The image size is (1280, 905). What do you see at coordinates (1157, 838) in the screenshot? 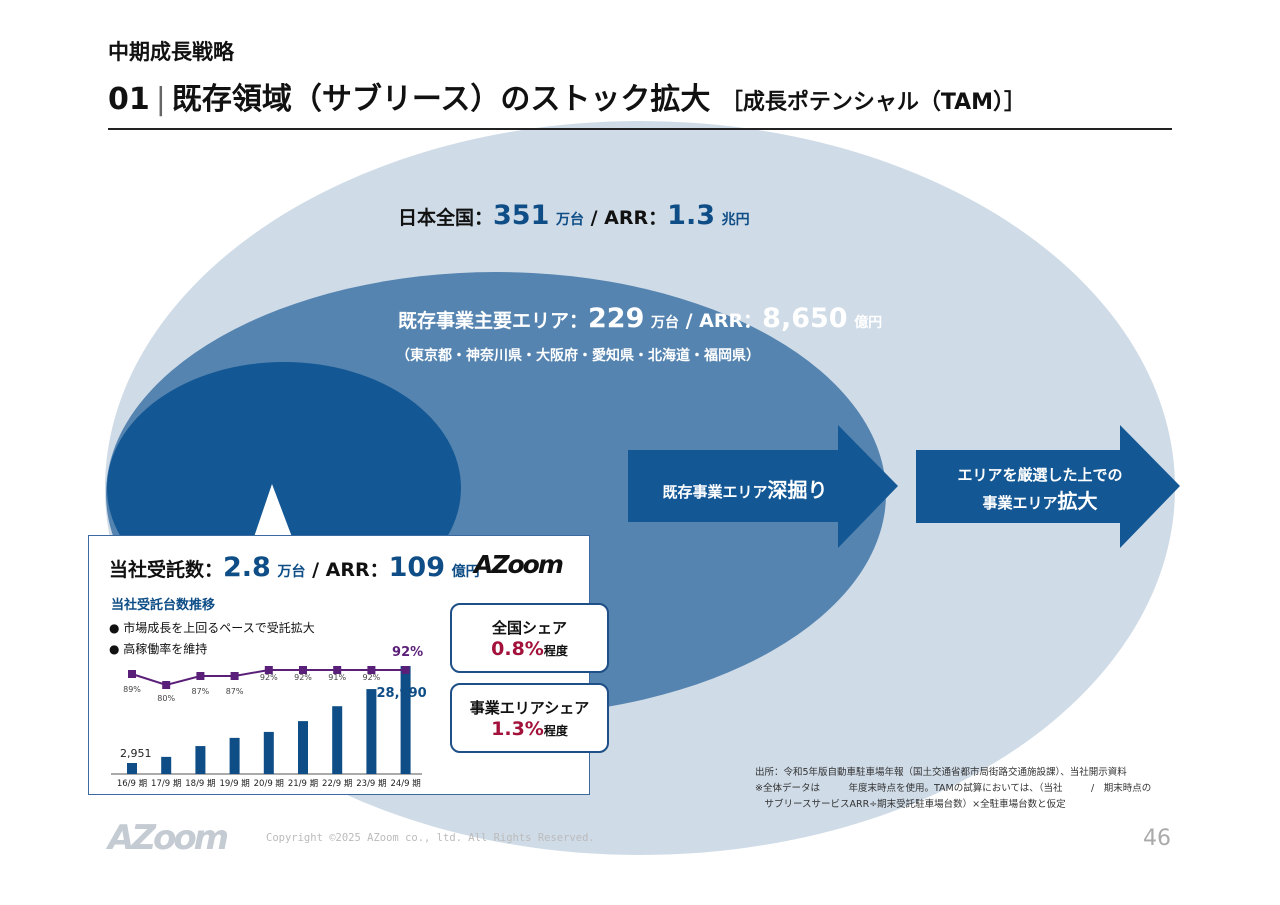
I see `page-number: 46` at bounding box center [1157, 838].